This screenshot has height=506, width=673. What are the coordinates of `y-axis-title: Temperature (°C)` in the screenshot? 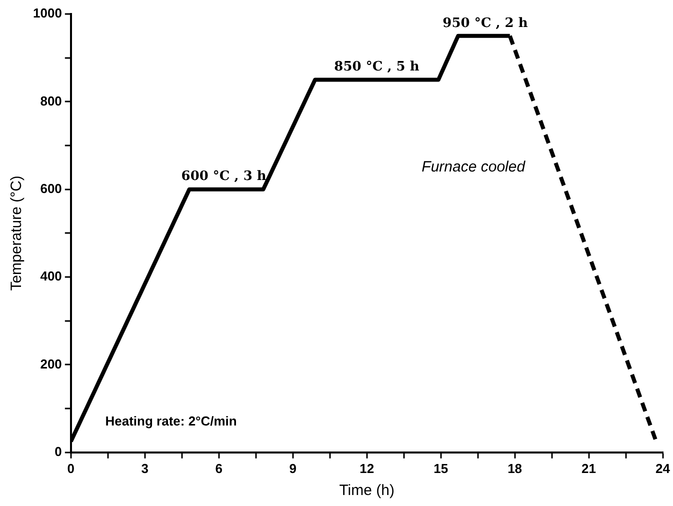 It's located at (17, 233).